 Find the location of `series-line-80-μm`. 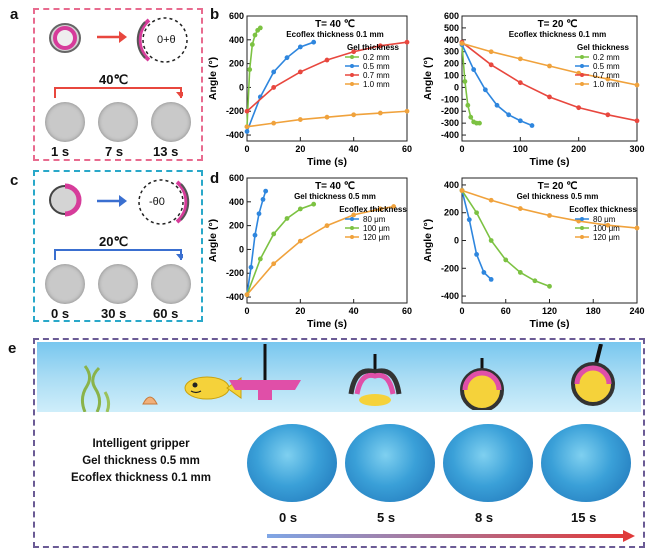

series-line-80-μm is located at coordinates (476, 235).